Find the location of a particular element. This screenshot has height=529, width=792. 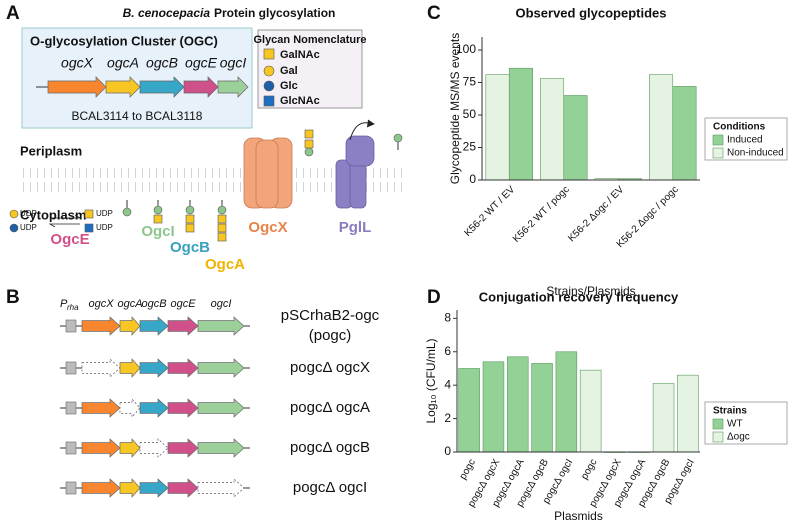

construct-name: pogcΔ ogcB is located at coordinates (330, 447).